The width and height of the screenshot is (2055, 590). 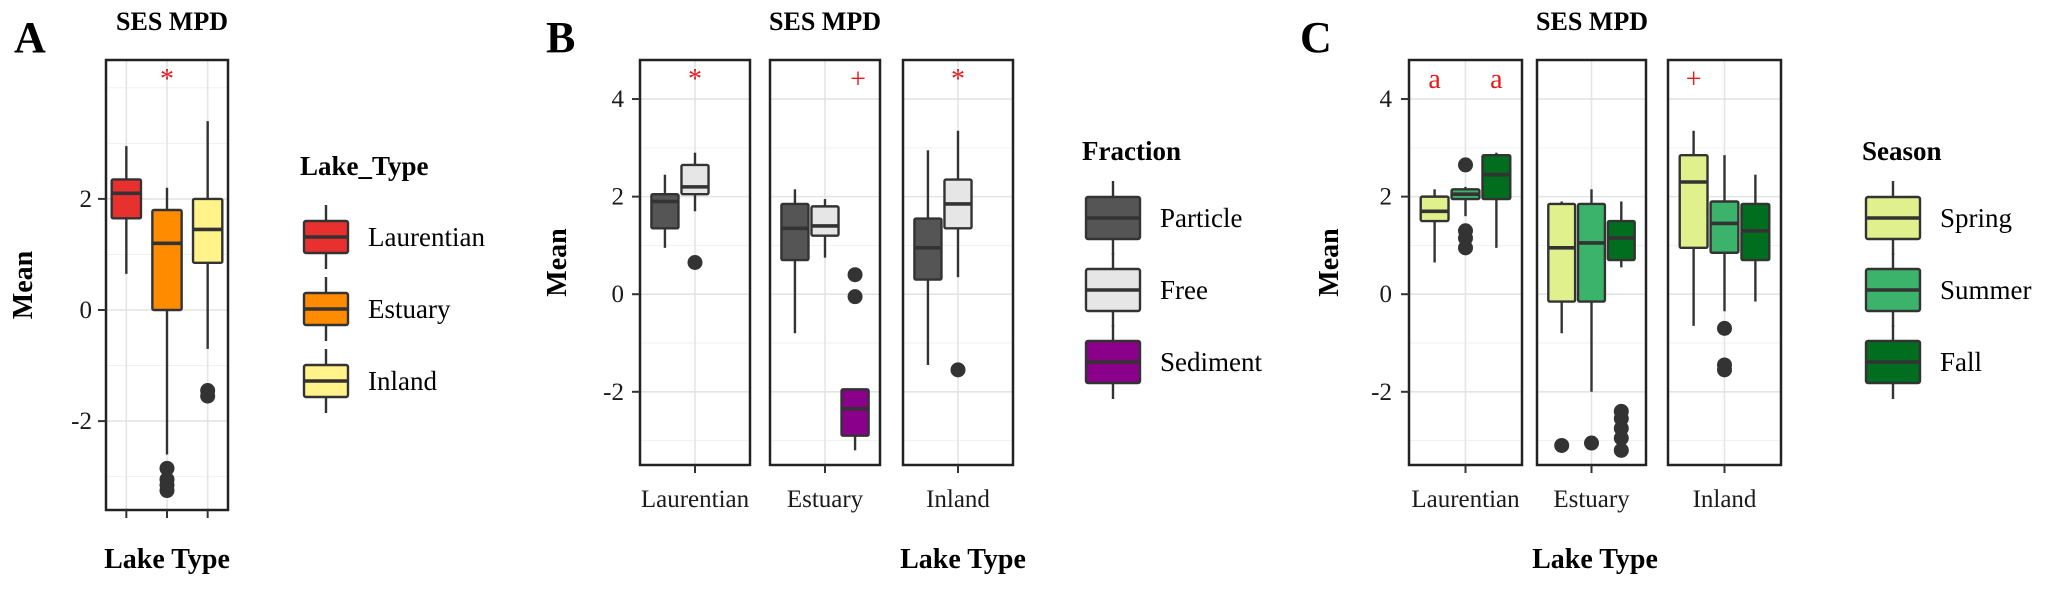 I want to click on legend-title: Lake_Type, so click(x=364, y=166).